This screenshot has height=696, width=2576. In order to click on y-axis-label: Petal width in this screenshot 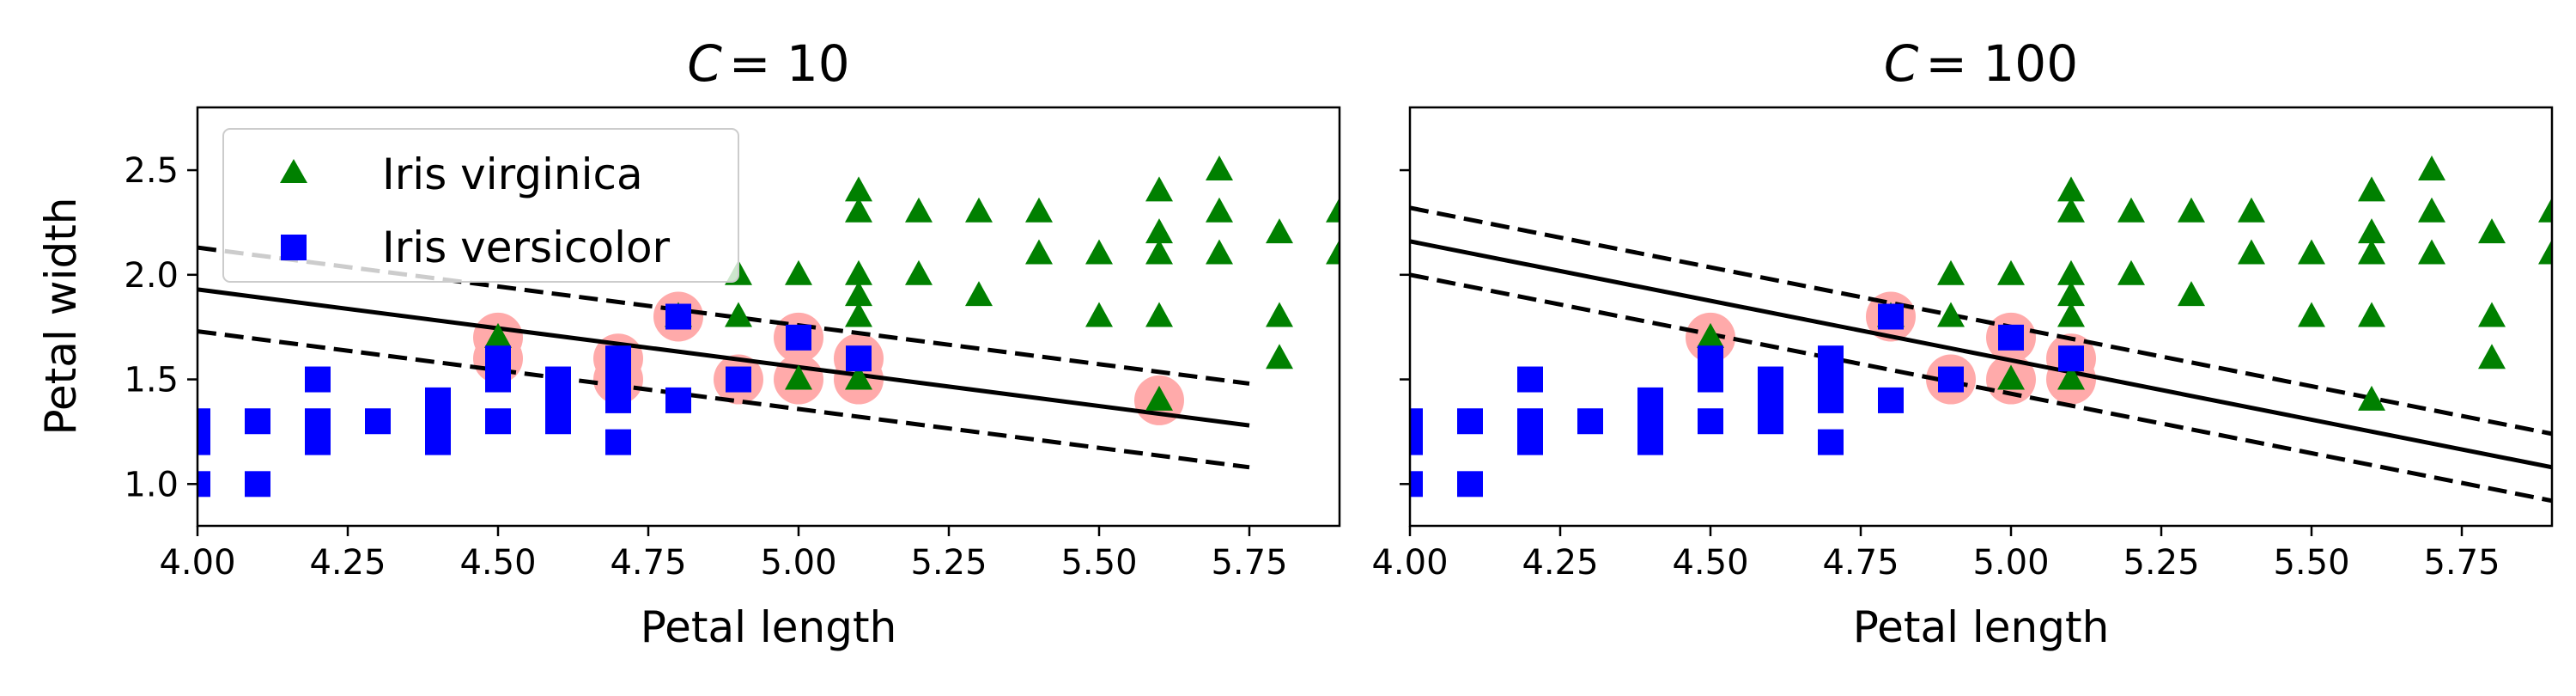, I will do `click(61, 317)`.